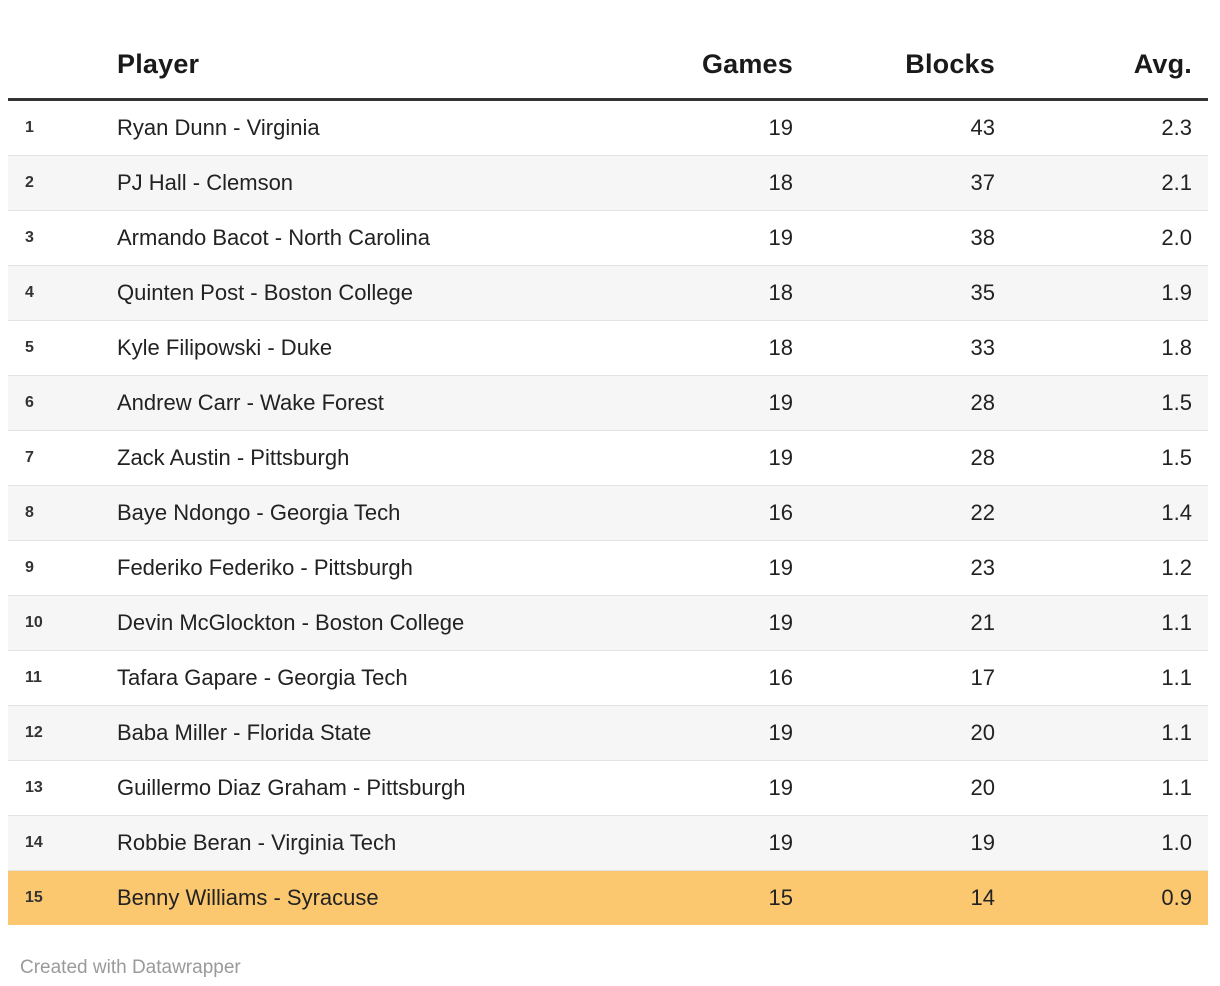  What do you see at coordinates (982, 897) in the screenshot?
I see `blocks-cell: 14` at bounding box center [982, 897].